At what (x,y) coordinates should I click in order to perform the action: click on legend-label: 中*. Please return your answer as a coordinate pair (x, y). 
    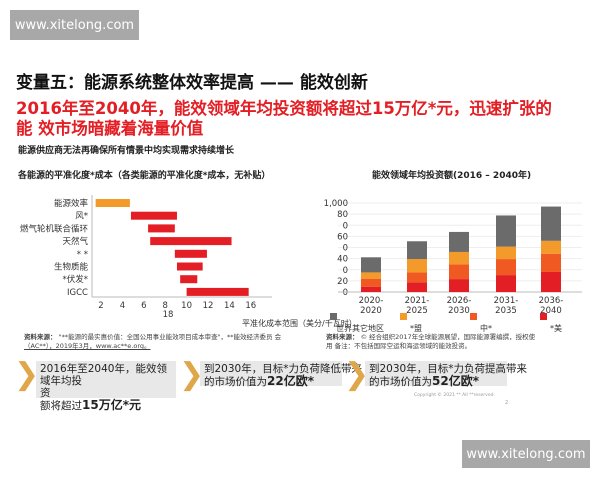
    Looking at the image, I should click on (486, 328).